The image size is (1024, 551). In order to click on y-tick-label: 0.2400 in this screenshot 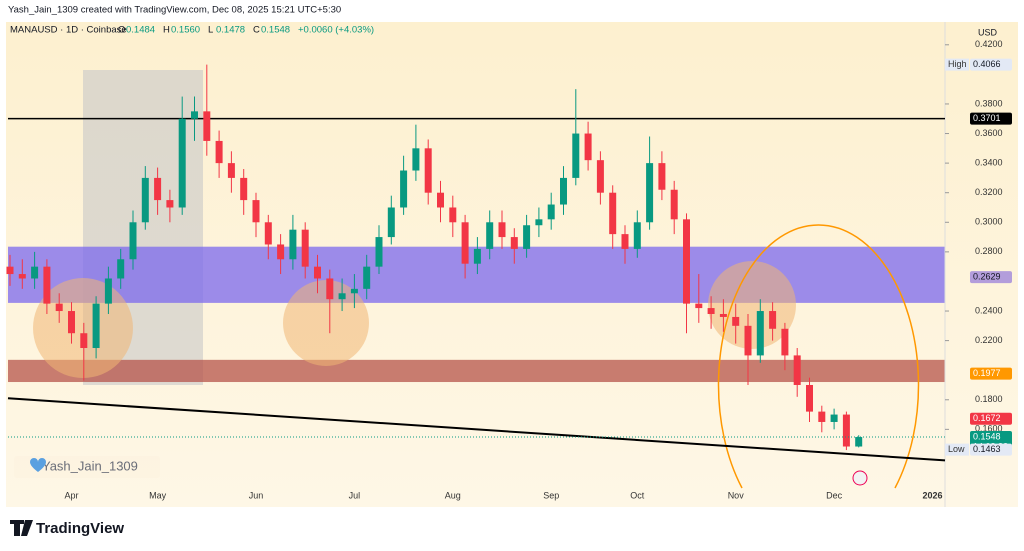, I will do `click(989, 310)`.